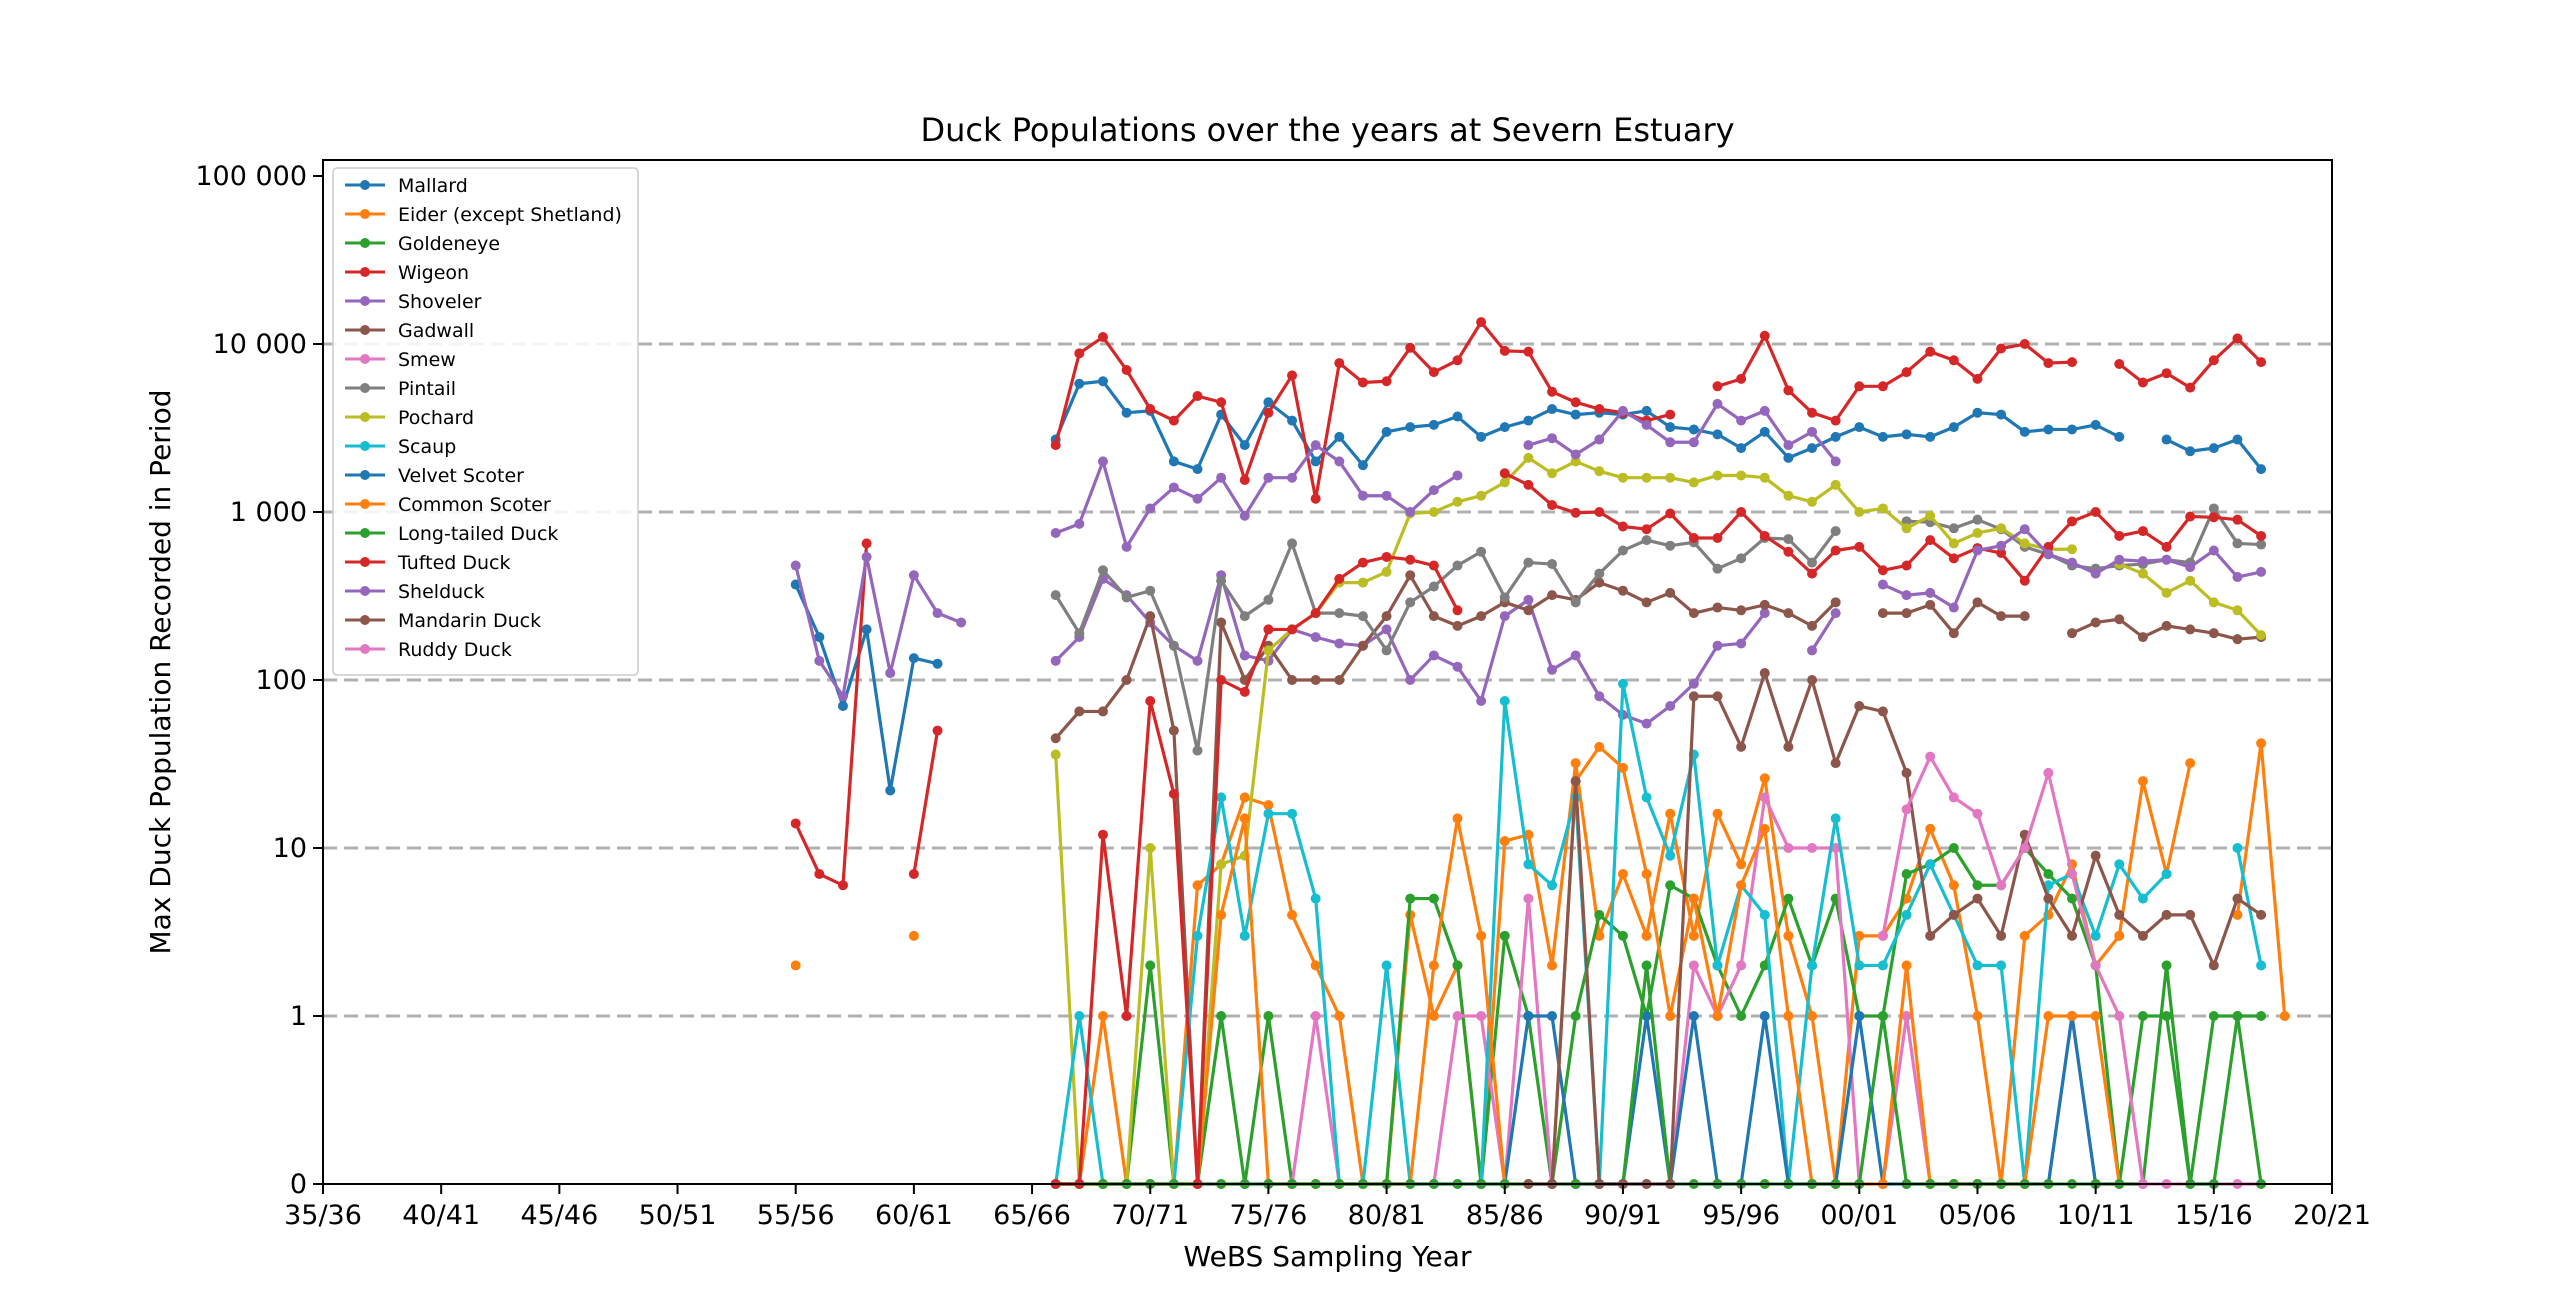 Image resolution: width=2560 pixels, height=1314 pixels. What do you see at coordinates (796, 1215) in the screenshot?
I see `x-tick-label: 55/56` at bounding box center [796, 1215].